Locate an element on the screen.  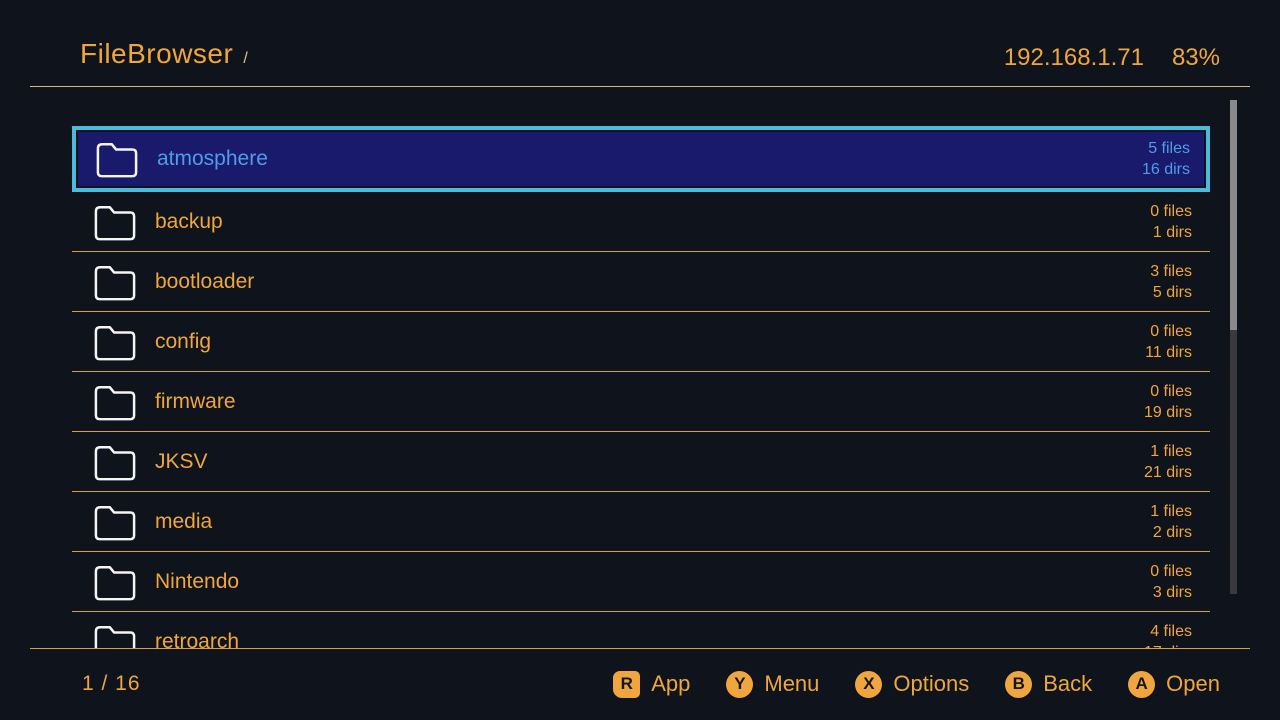
folder-name: backup is located at coordinates (189, 221).